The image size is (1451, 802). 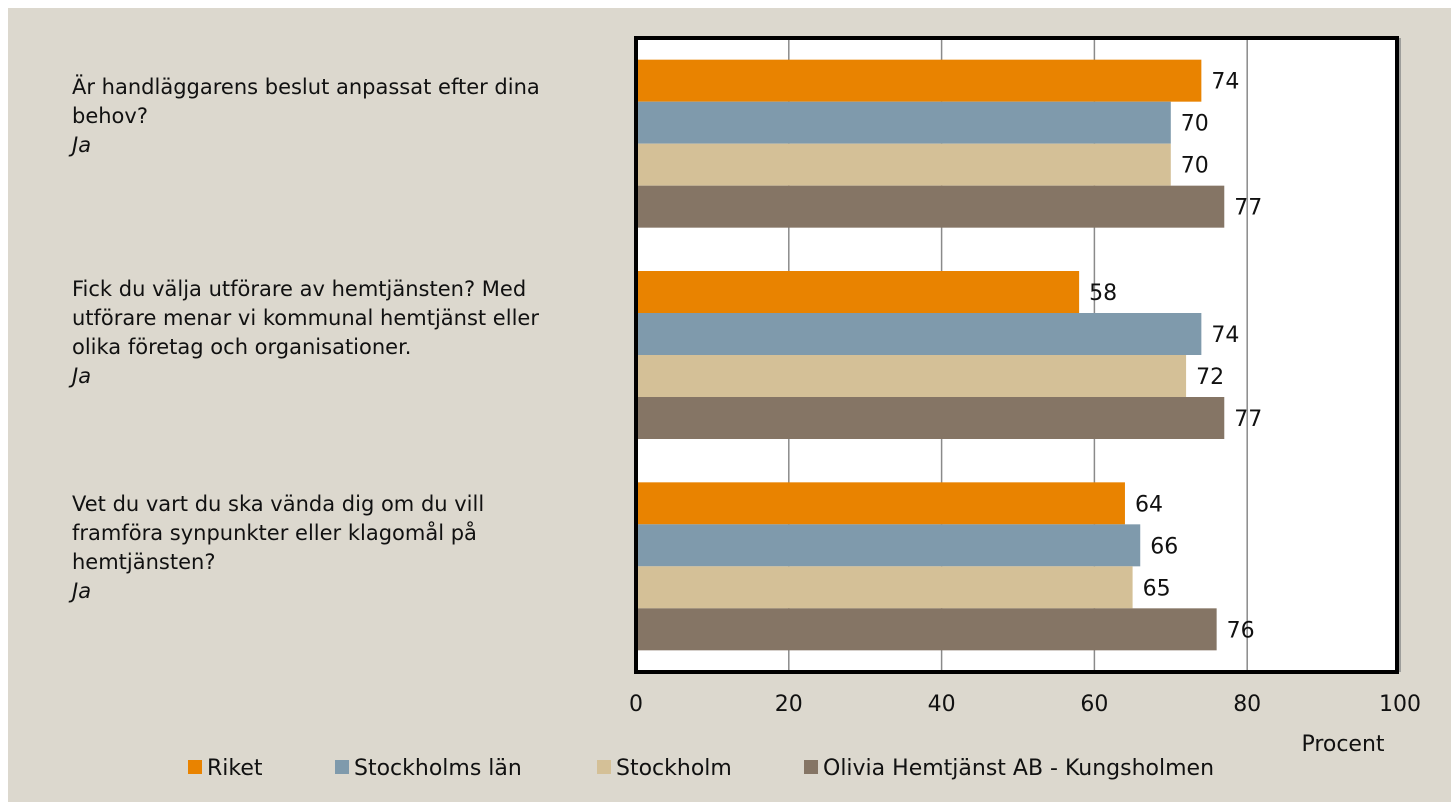 What do you see at coordinates (1400, 704) in the screenshot?
I see `x-tick-label: 100` at bounding box center [1400, 704].